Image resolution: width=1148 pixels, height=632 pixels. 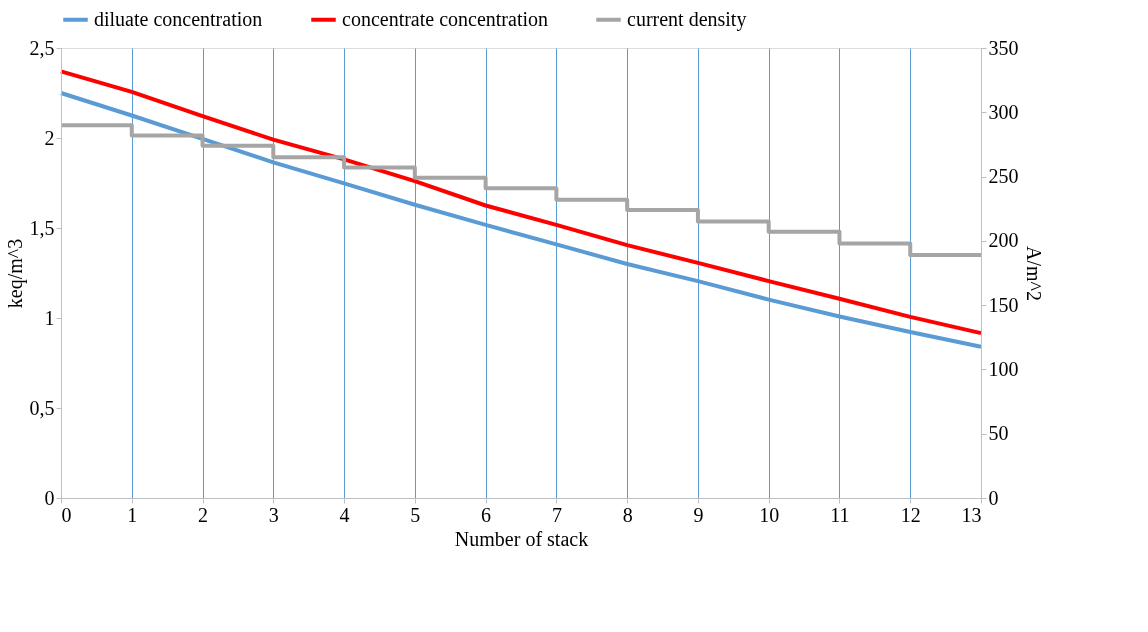 What do you see at coordinates (1003, 304) in the screenshot?
I see `y2-tick-label: 150` at bounding box center [1003, 304].